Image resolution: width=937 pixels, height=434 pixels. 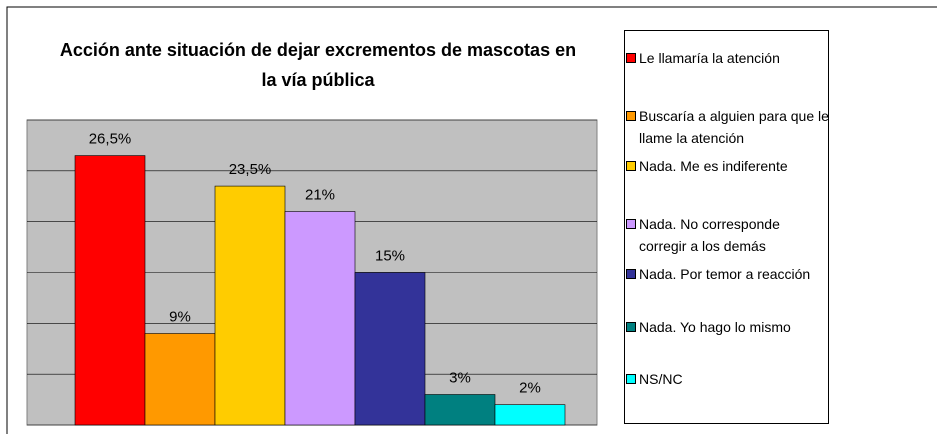 I want to click on data-label: 15%, so click(x=390, y=255).